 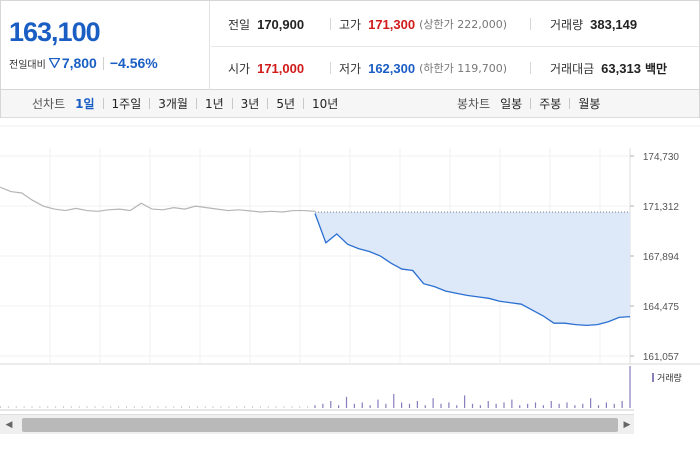 I want to click on volume-legend-swatch, so click(x=653, y=377).